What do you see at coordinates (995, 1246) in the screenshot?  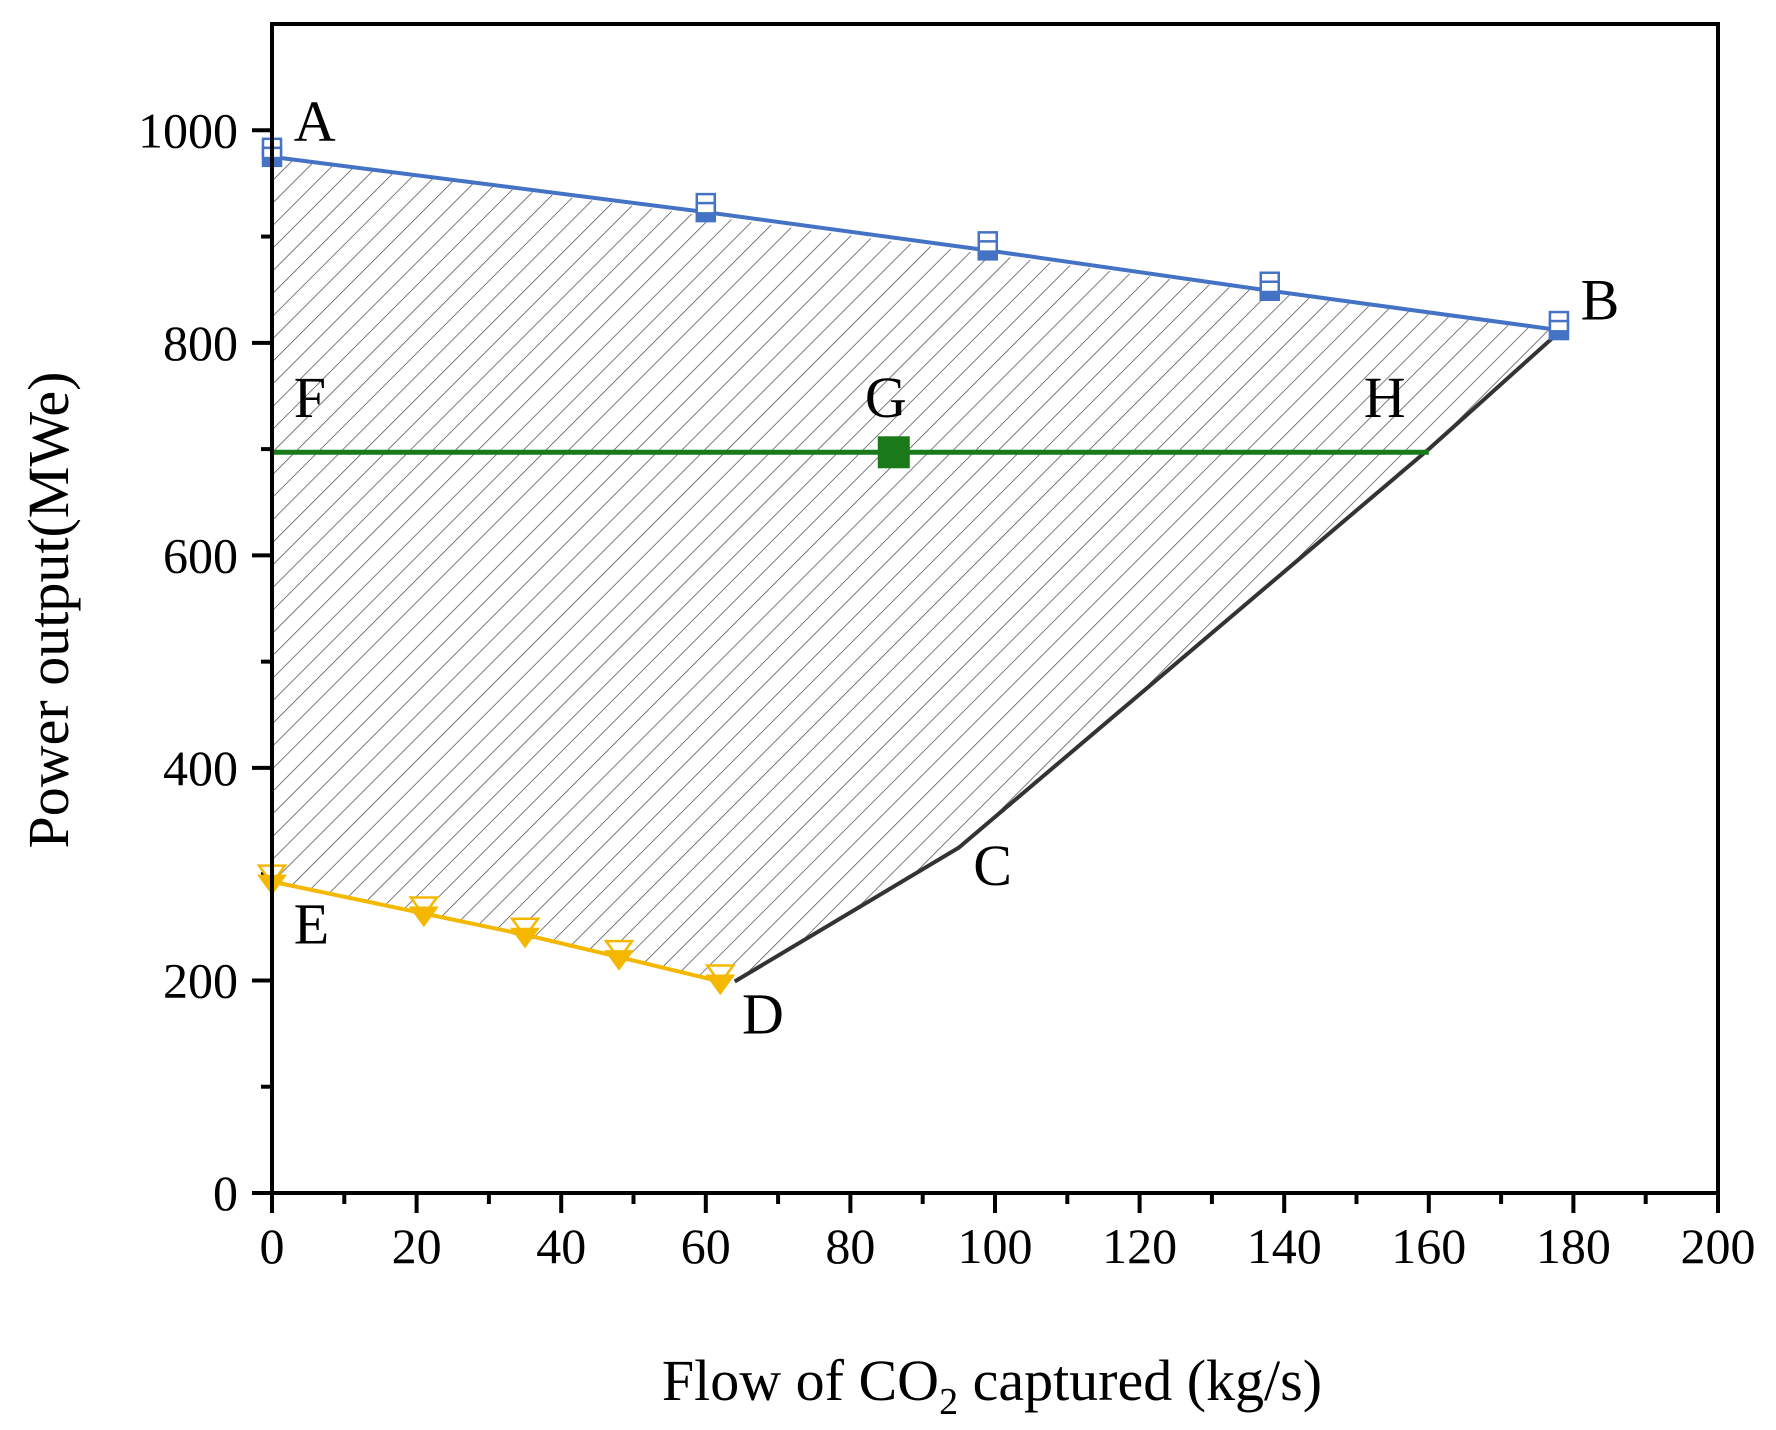 I see `x-tick-label: 100` at bounding box center [995, 1246].